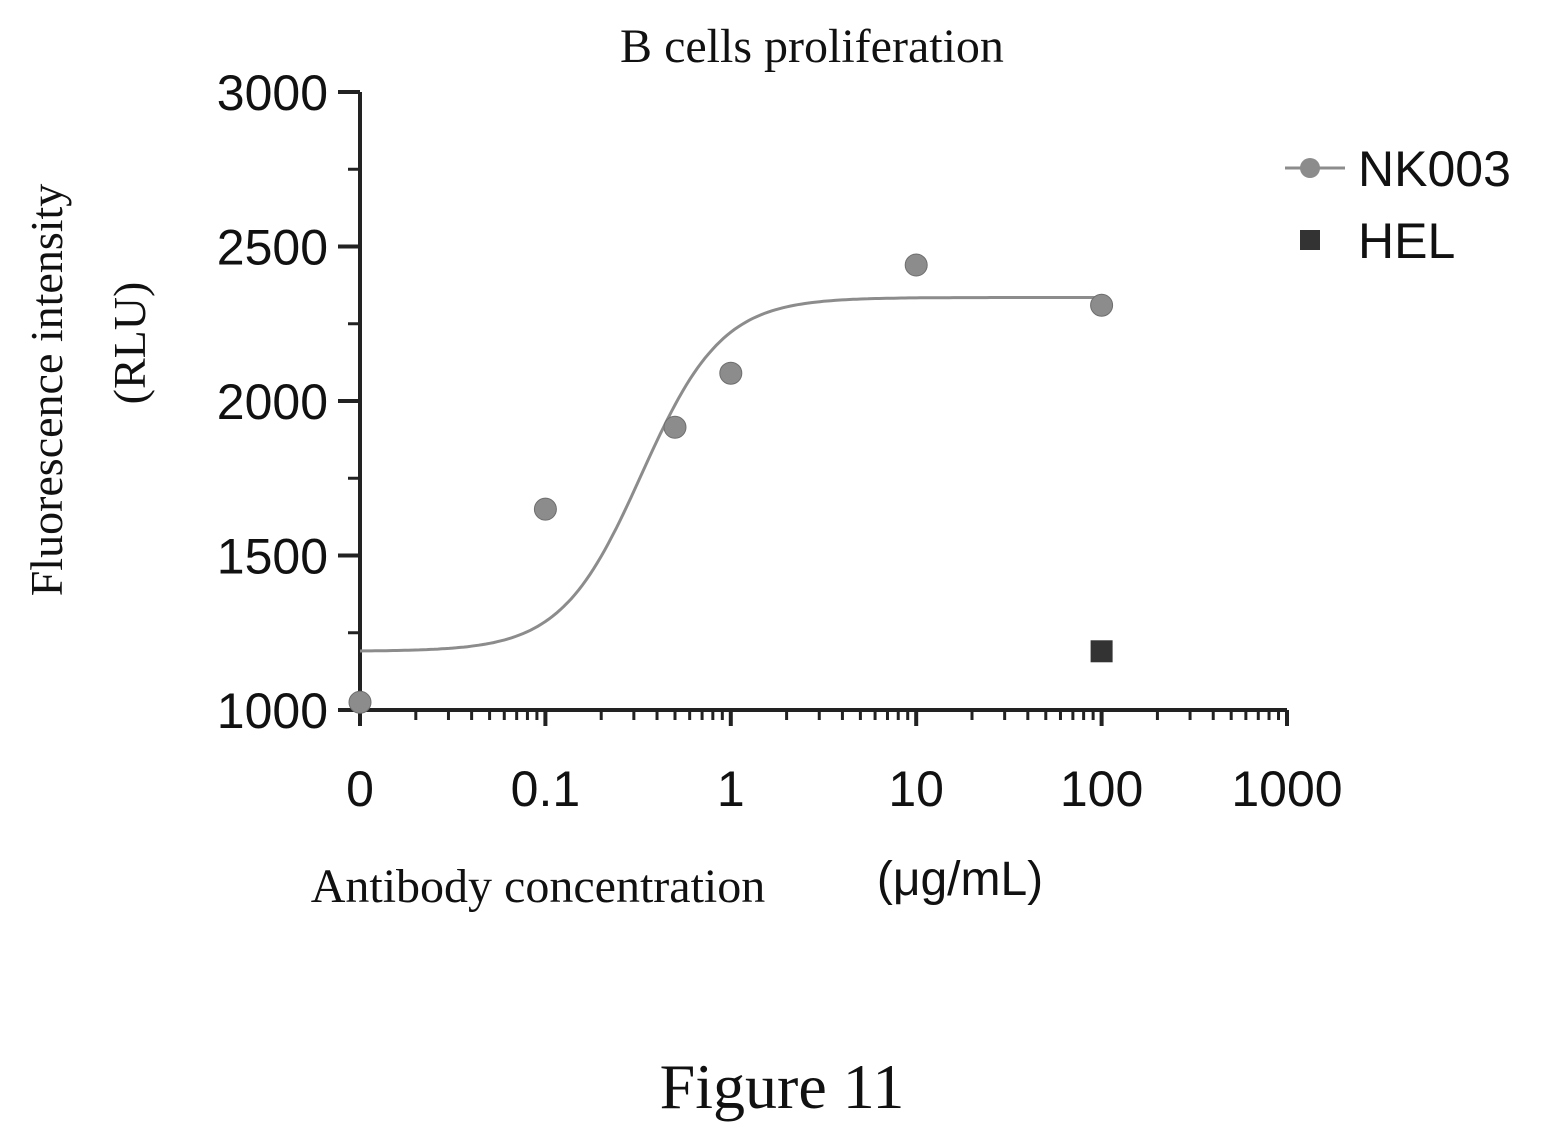  What do you see at coordinates (272, 557) in the screenshot?
I see `y-tick-label: 1500` at bounding box center [272, 557].